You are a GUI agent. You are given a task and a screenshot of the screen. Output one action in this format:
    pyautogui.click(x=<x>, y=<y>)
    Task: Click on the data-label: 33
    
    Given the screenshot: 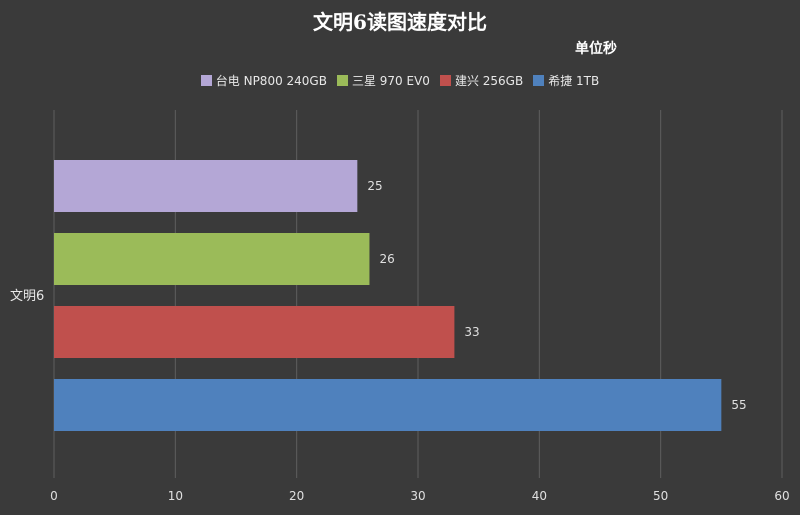 What is the action you would take?
    pyautogui.click(x=471, y=332)
    